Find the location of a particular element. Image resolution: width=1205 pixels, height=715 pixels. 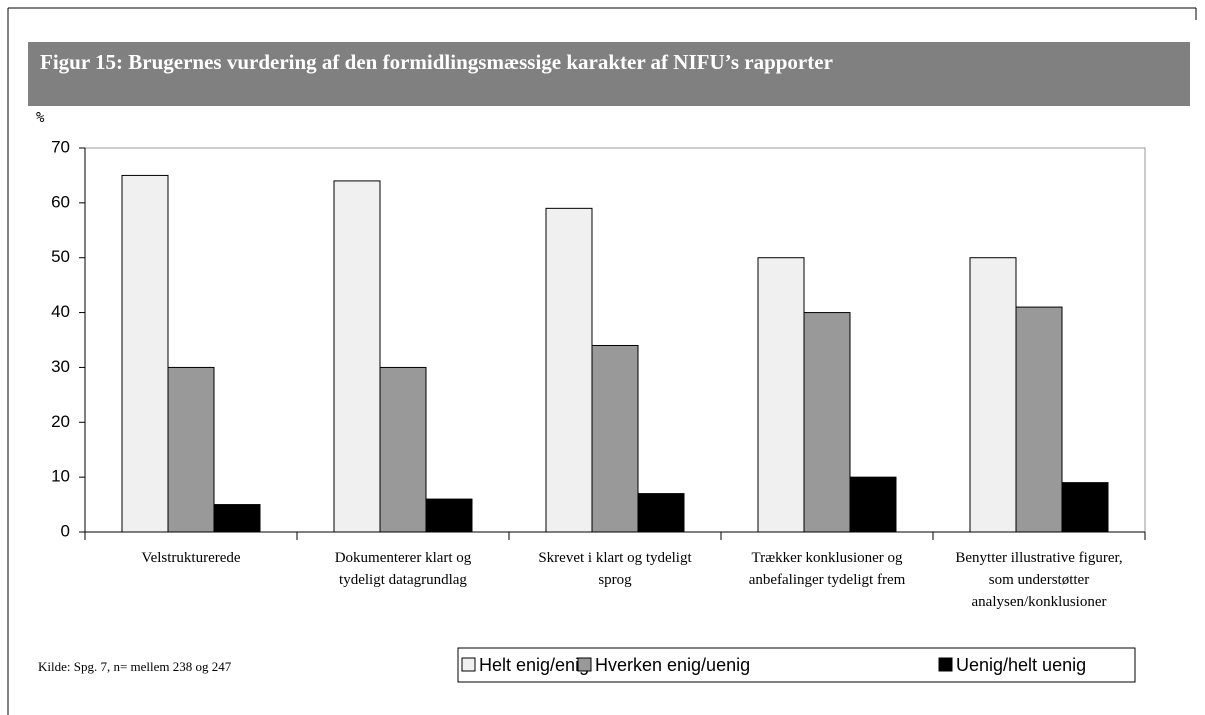

y-tick-label: 70 is located at coordinates (60, 146).